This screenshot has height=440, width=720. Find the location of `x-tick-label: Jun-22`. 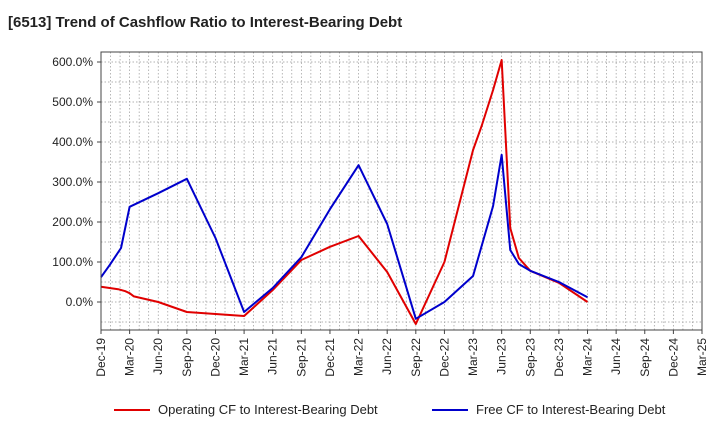

x-tick-label: Jun-22 is located at coordinates (387, 356).